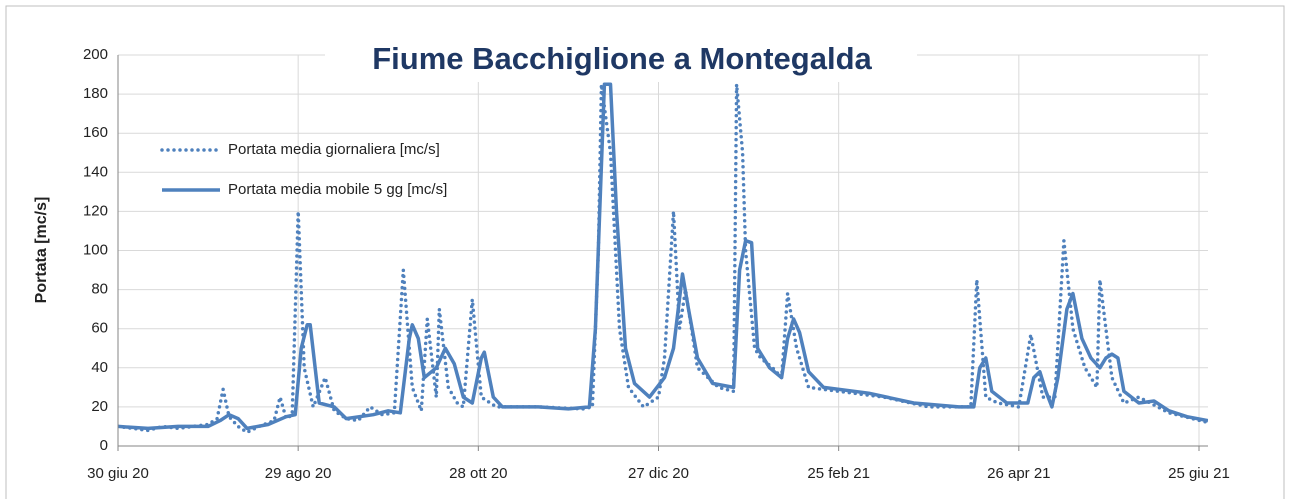 The width and height of the screenshot is (1290, 504). I want to click on y-tick-label: 200, so click(95, 54).